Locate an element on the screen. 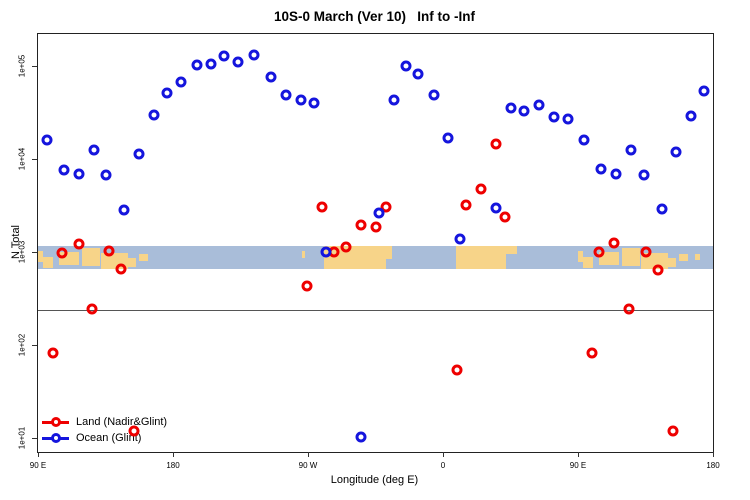 The image size is (750, 500). legend-item-land: Land (Nadir&Glint) is located at coordinates (104, 422).